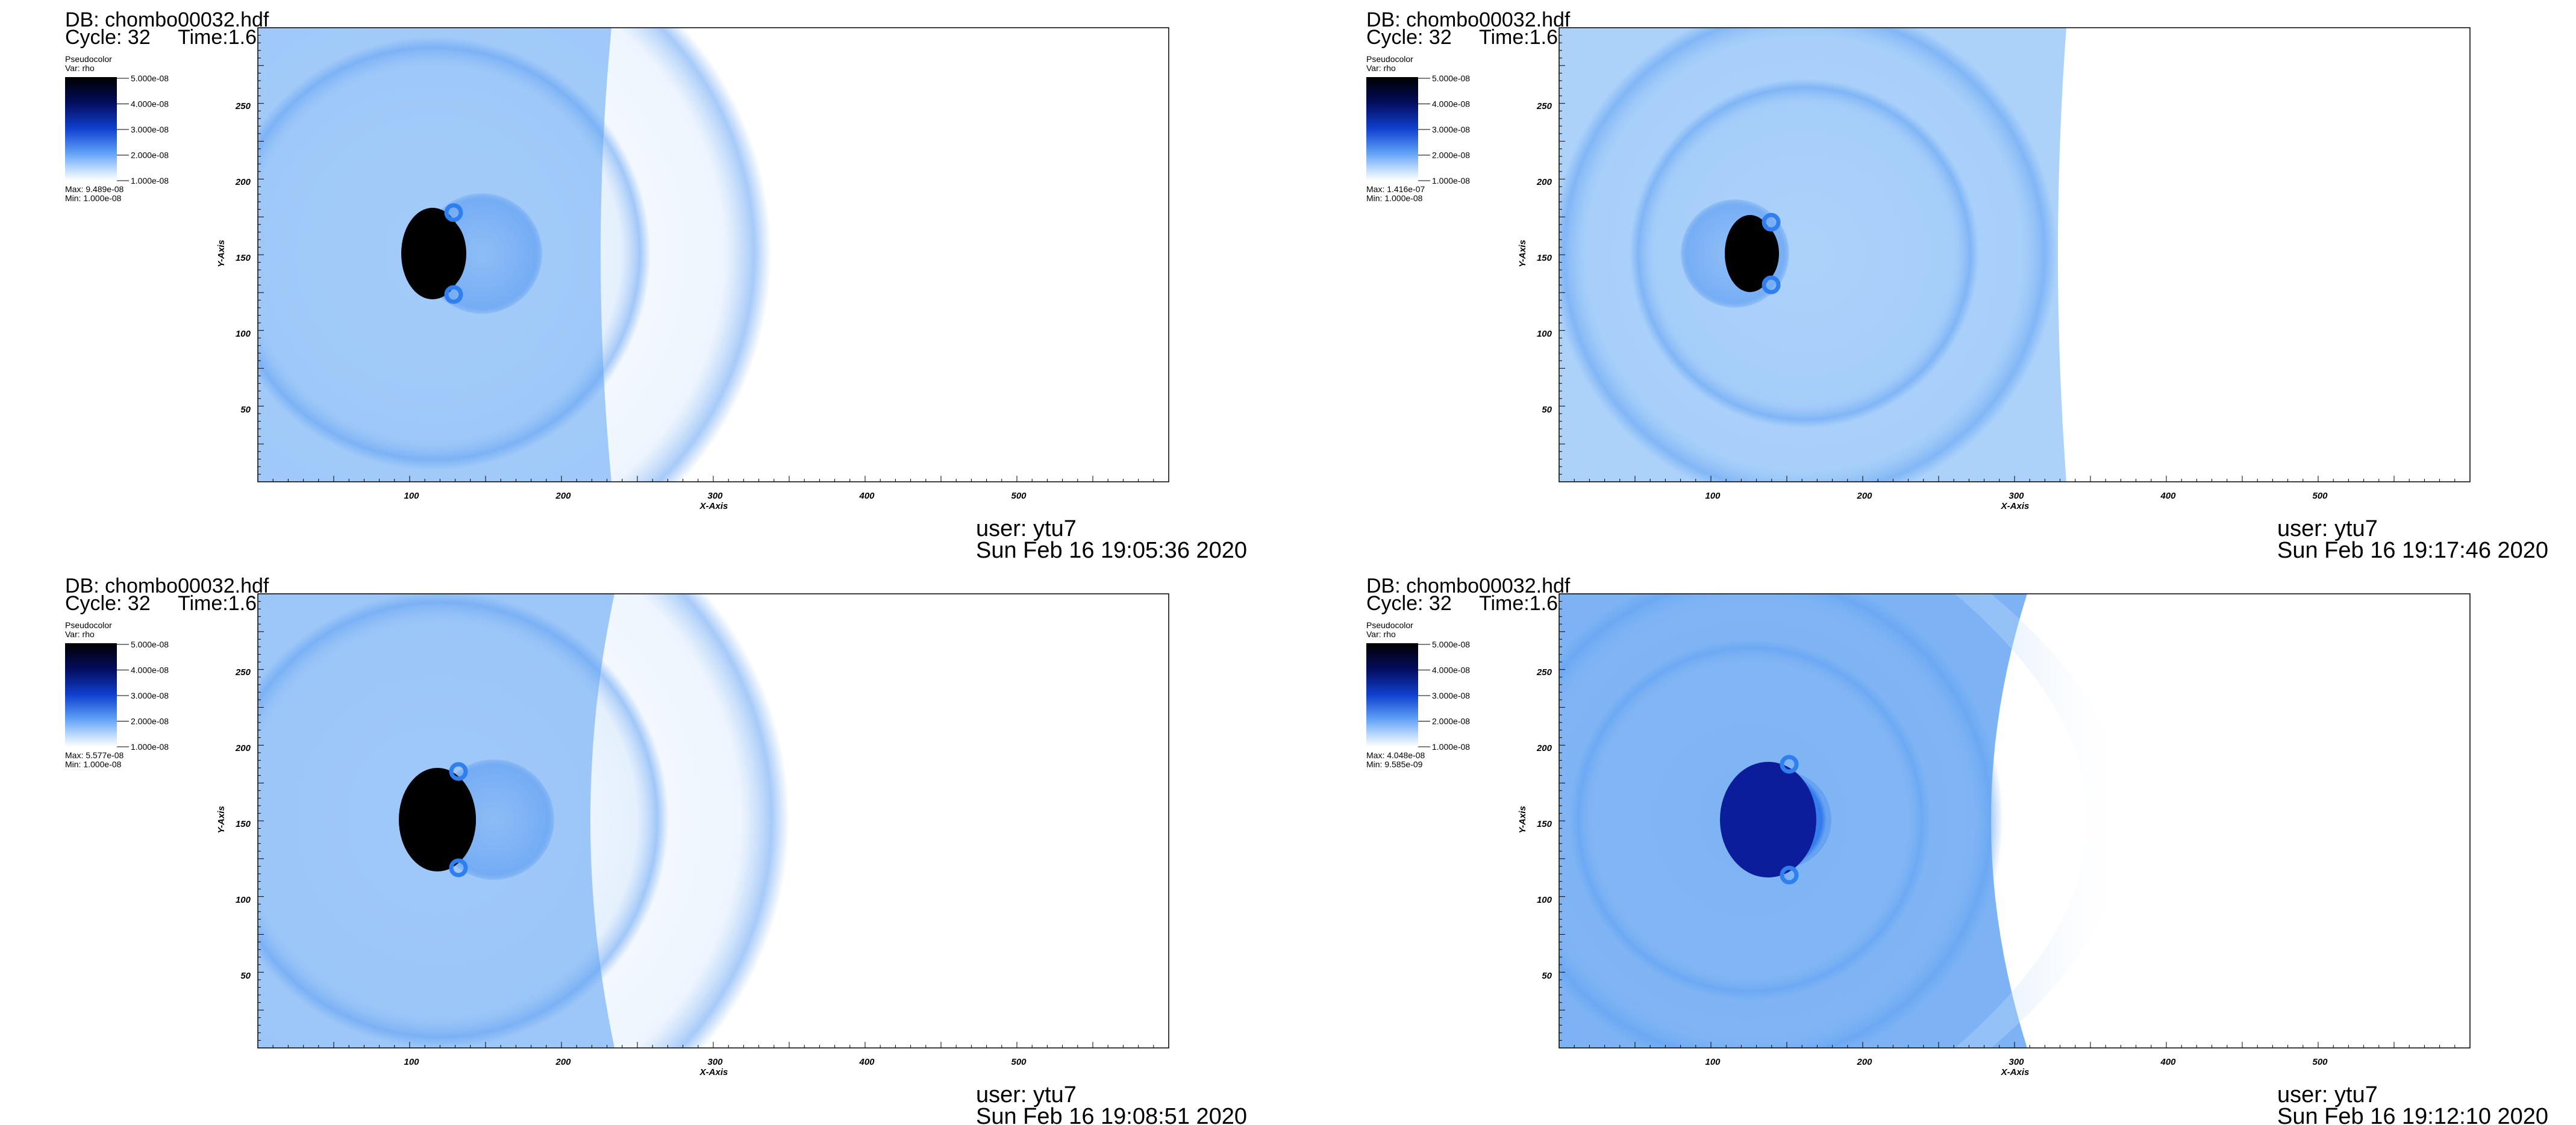  Describe the element at coordinates (1111, 550) in the screenshot. I see `date-label: Sun Feb 16 19:05:36 2020` at that location.